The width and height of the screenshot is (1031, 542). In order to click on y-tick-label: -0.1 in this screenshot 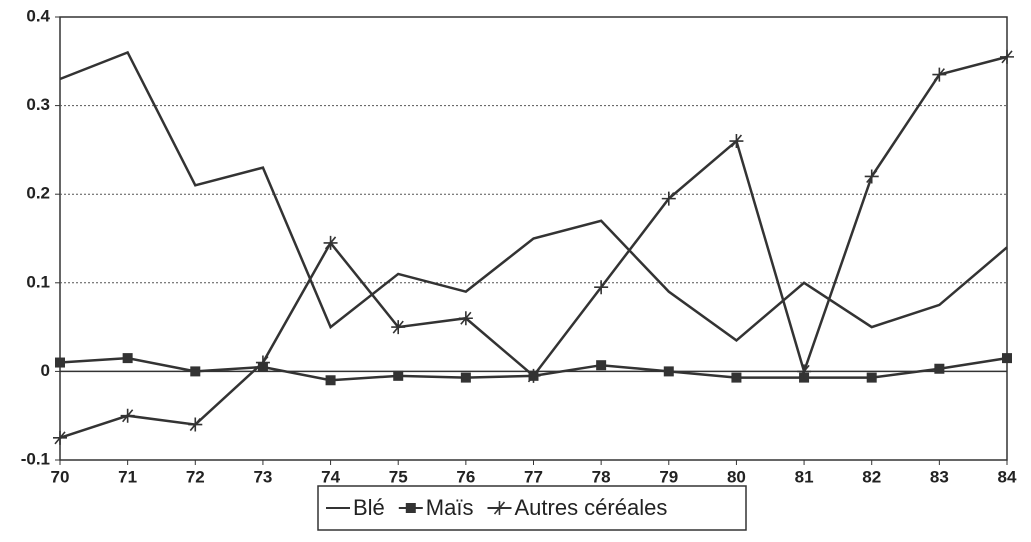, I will do `click(35, 458)`.